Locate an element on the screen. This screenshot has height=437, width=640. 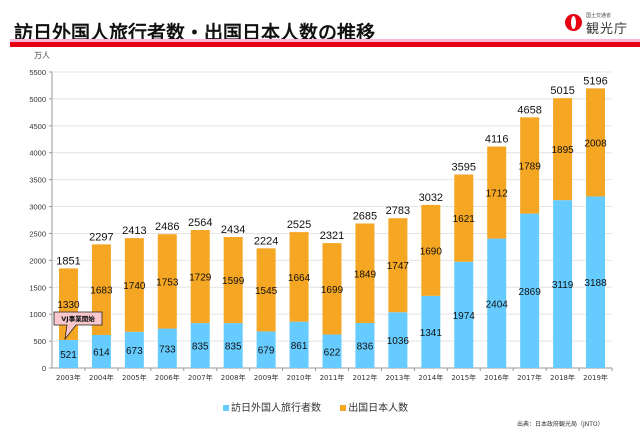
x-tick-label: 2019年 is located at coordinates (595, 377).